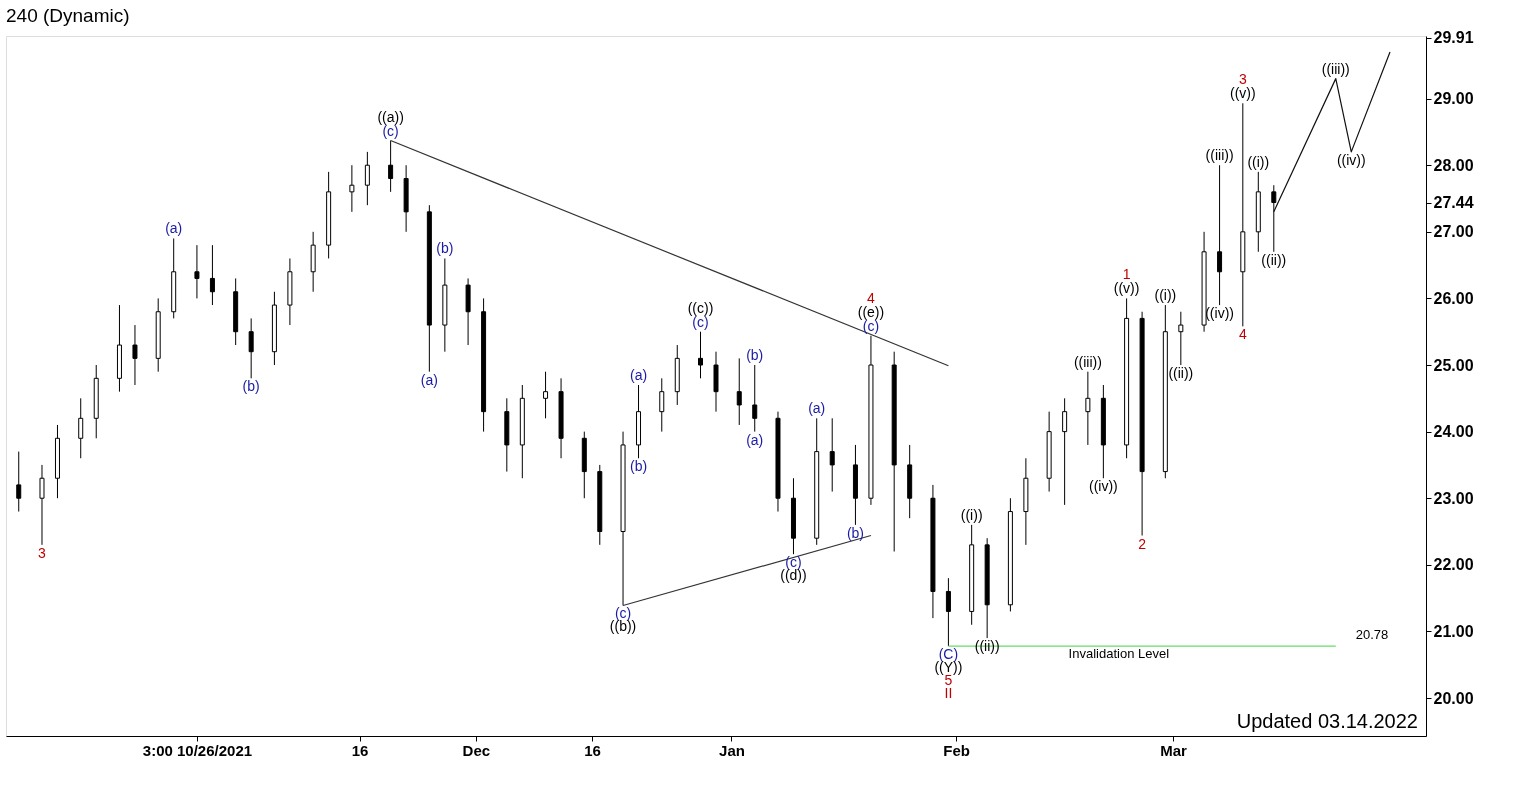 The height and width of the screenshot is (788, 1536). What do you see at coordinates (732, 750) in the screenshot?
I see `x-tick-label: Jan` at bounding box center [732, 750].